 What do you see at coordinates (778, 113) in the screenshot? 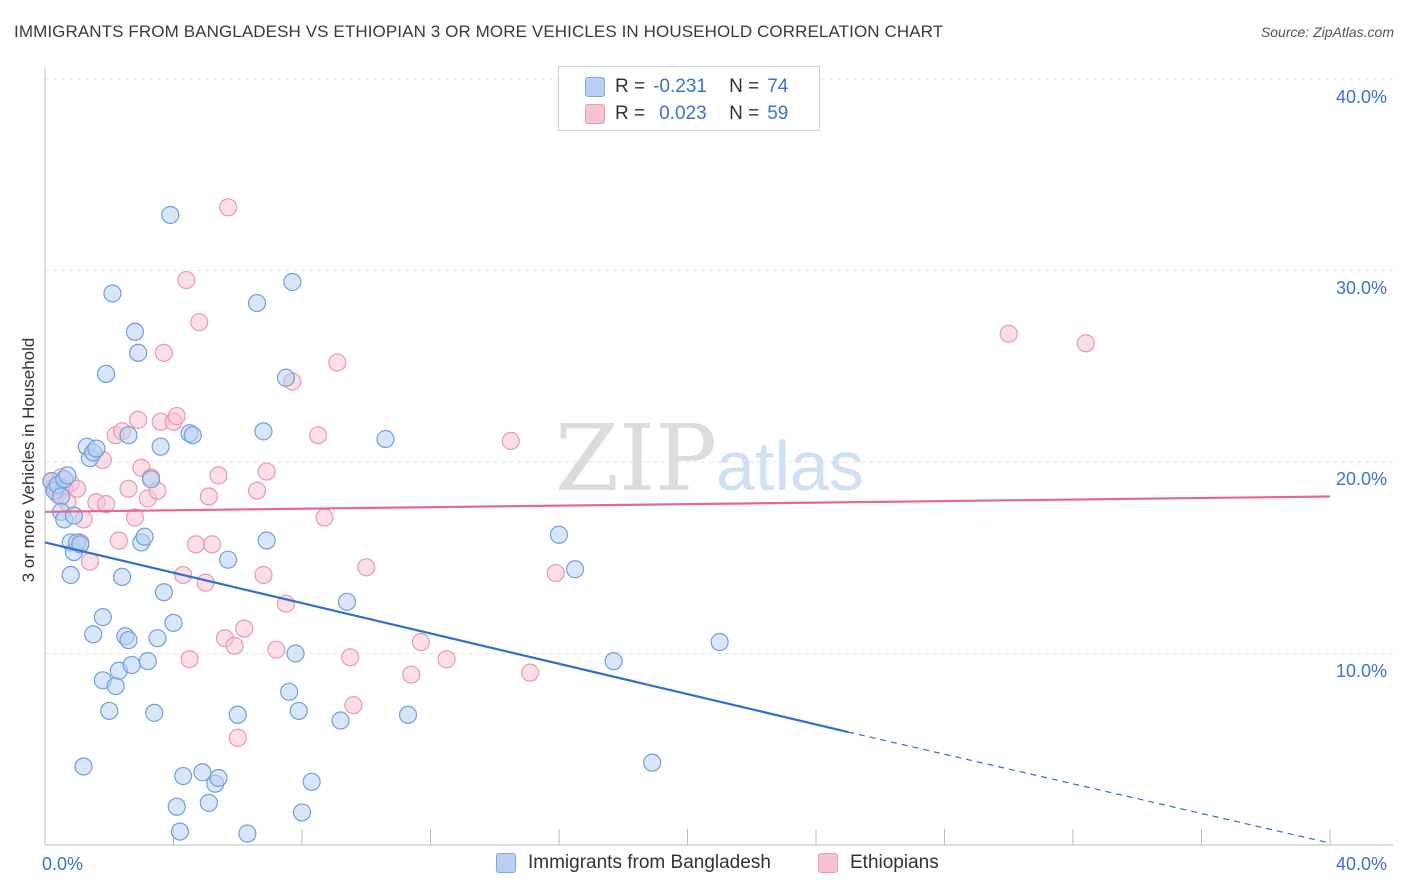
I see `legend-n-value: 59` at bounding box center [778, 113].